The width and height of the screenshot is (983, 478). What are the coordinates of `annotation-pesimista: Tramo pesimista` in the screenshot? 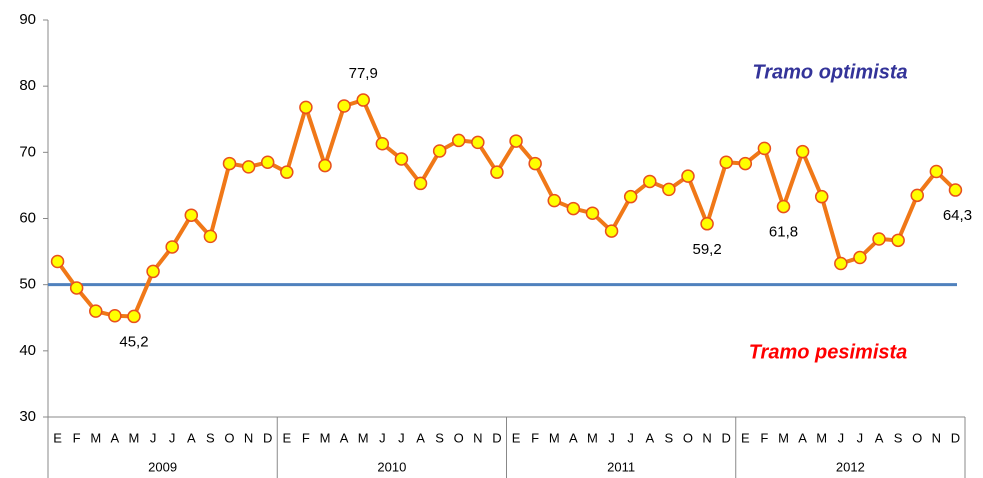 It's located at (828, 352).